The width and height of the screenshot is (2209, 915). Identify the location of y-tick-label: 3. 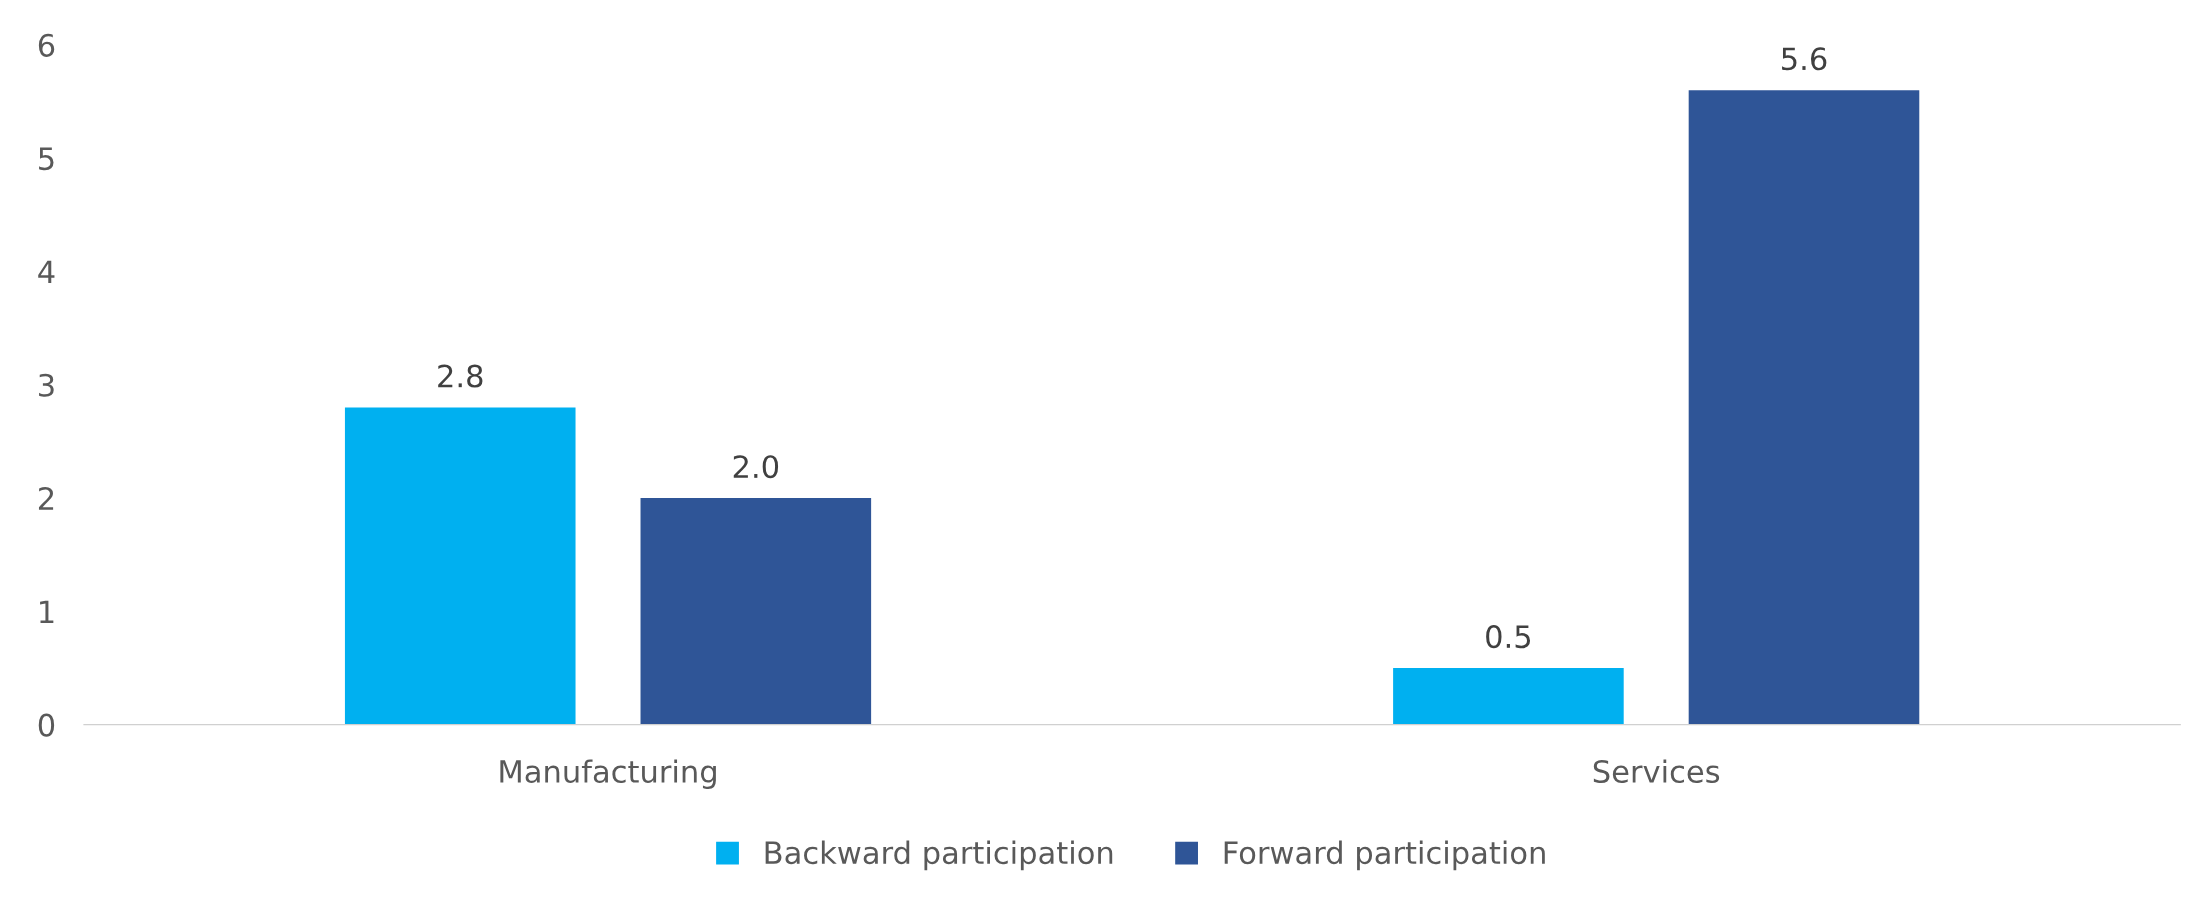
(46, 385).